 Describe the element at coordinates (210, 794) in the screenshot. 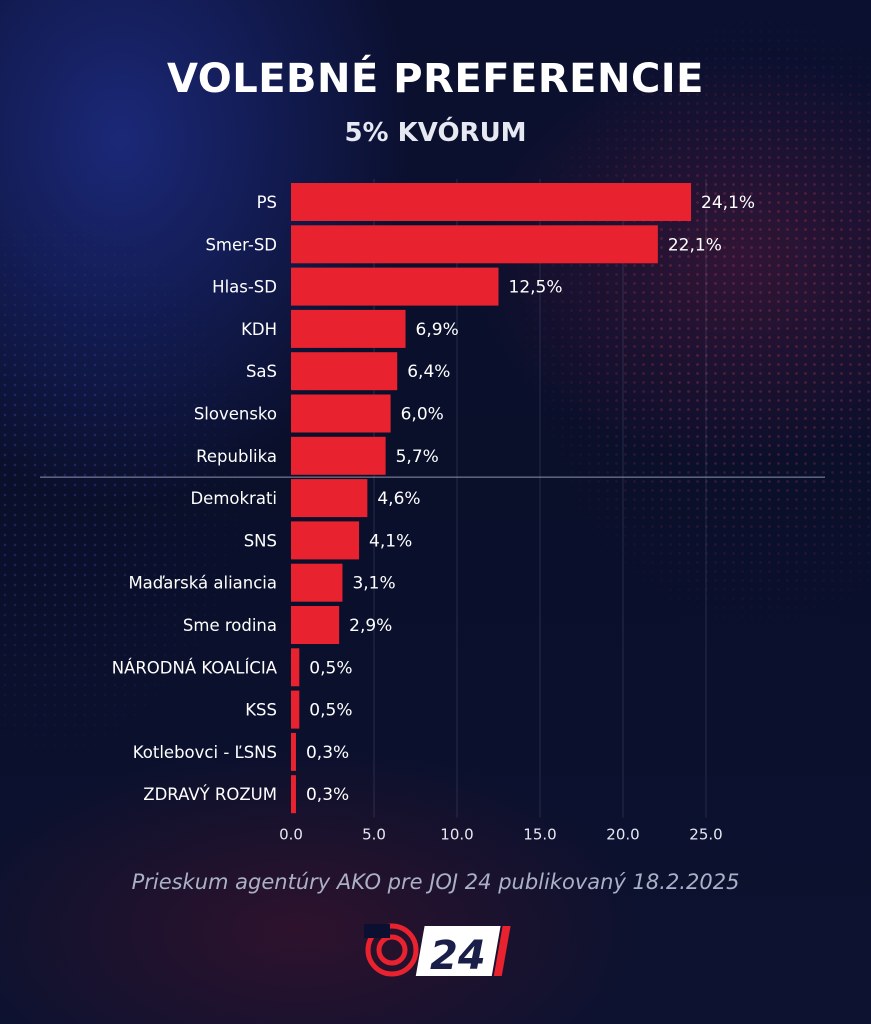

I see `category-label: ZDRAVÝ ROZUM` at that location.